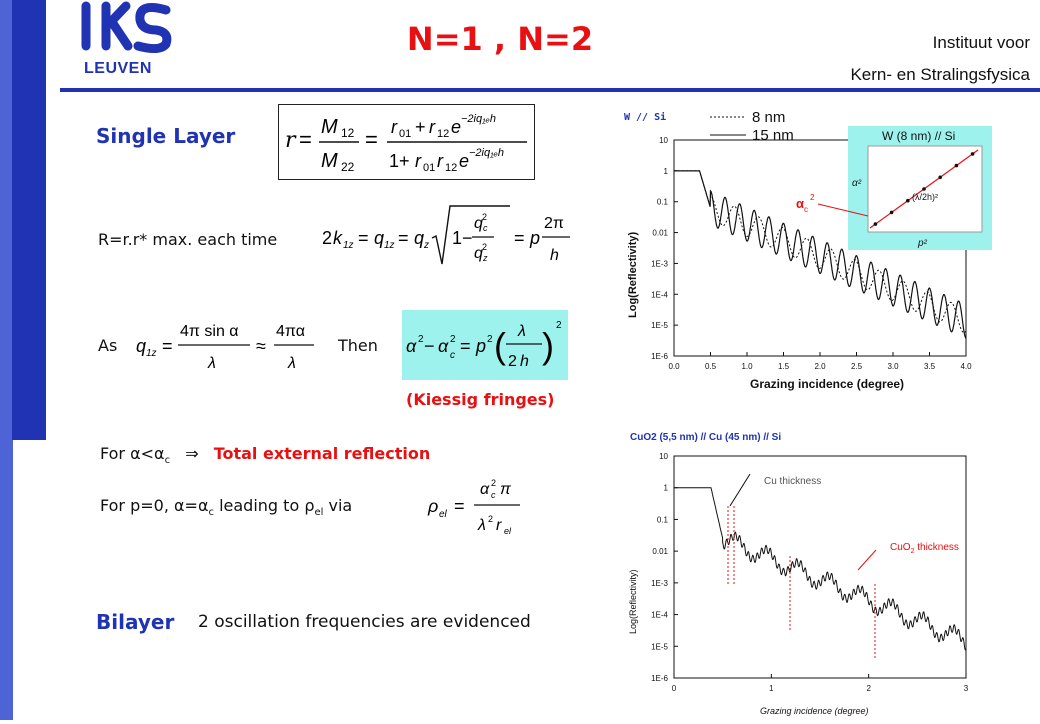 Image resolution: width=1040 pixels, height=724 pixels. Describe the element at coordinates (364, 622) in the screenshot. I see `bilayer-text: 2 oscillation frequencies are evidenced` at that location.